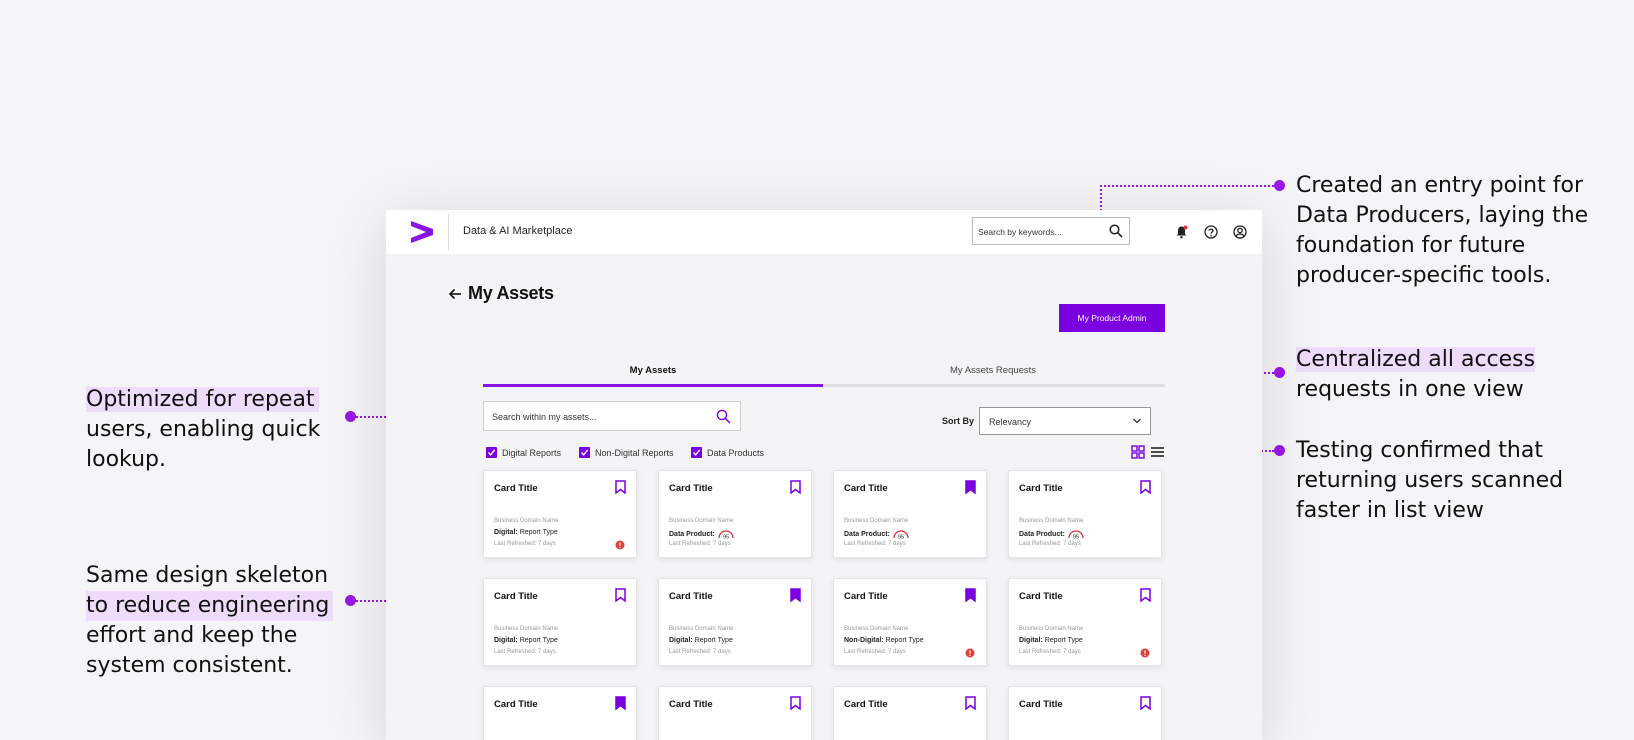  Describe the element at coordinates (1065, 421) in the screenshot. I see `sort-select: Relevancy` at that location.